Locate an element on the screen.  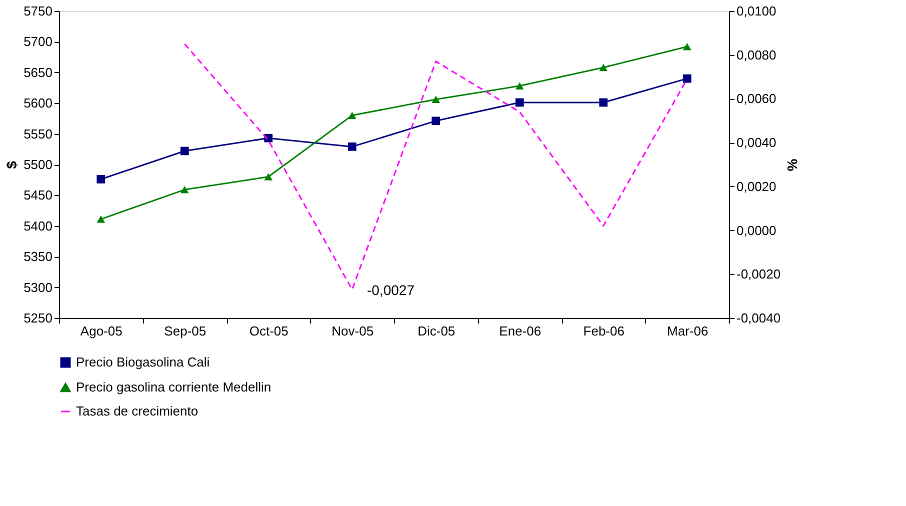
x-tick-label: Oct-05 is located at coordinates (268, 331).